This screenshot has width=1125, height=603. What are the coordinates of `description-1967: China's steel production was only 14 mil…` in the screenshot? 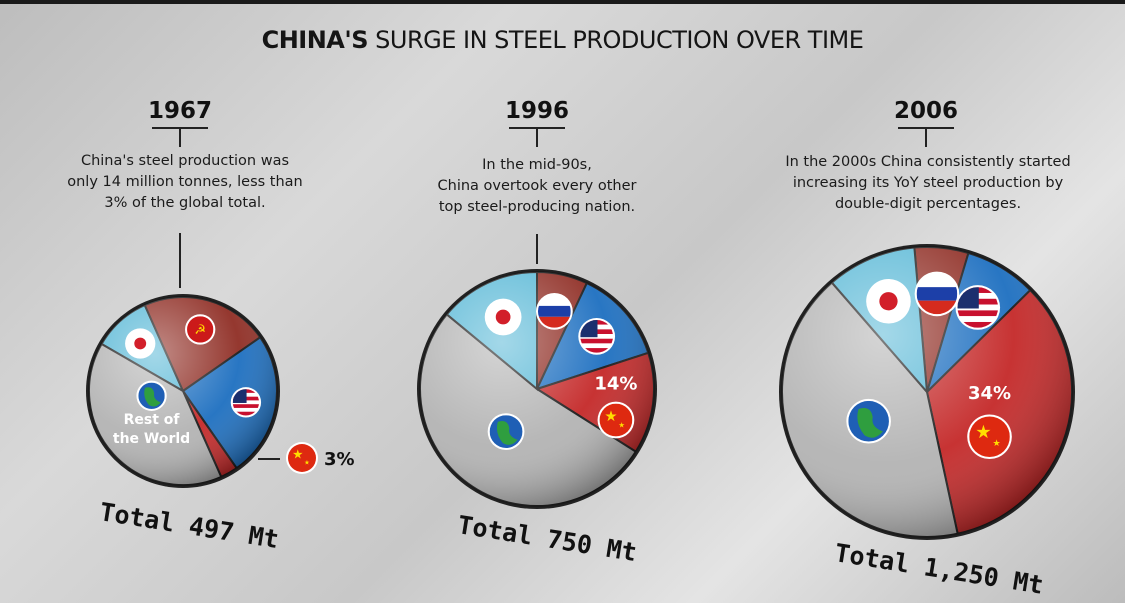 It's located at (185, 182).